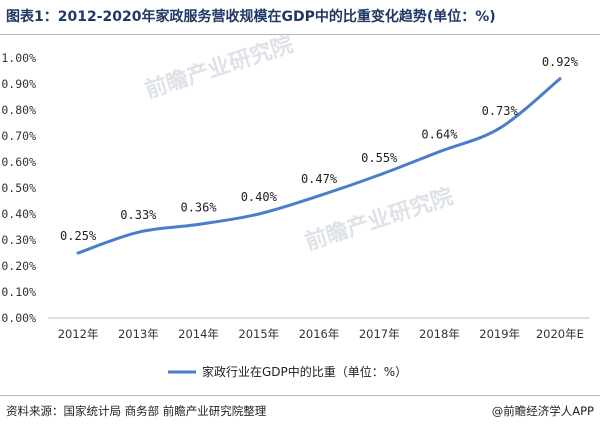  What do you see at coordinates (78, 236) in the screenshot?
I see `data-label: 0.25%` at bounding box center [78, 236].